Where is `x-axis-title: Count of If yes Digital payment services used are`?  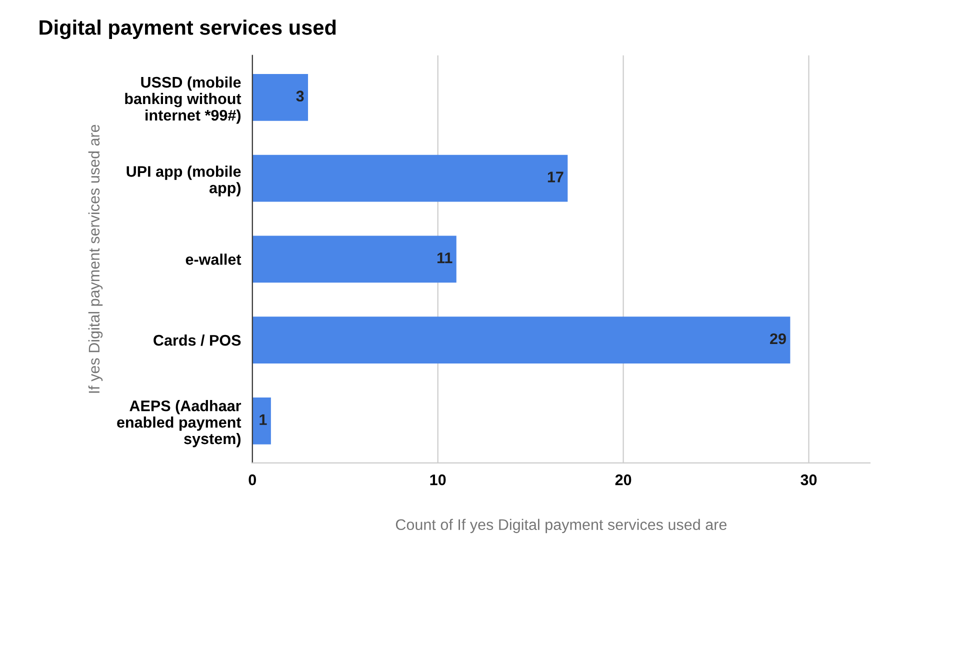 x-axis-title: Count of If yes Digital payment services used are is located at coordinates (561, 526).